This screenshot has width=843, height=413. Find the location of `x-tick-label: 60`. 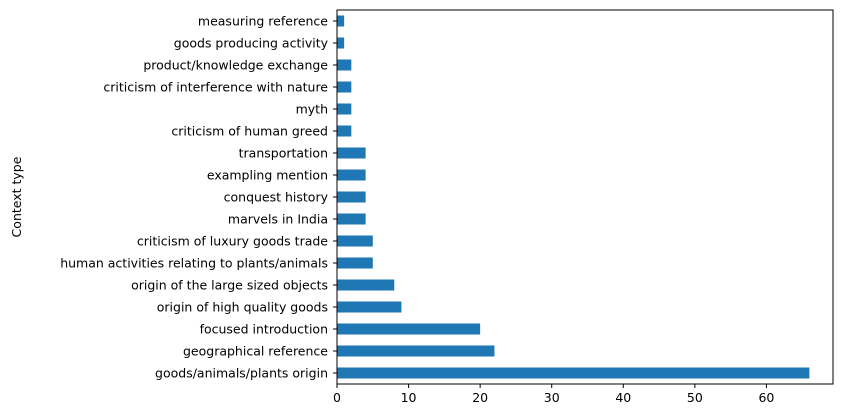

x-tick-label: 60 is located at coordinates (766, 397).